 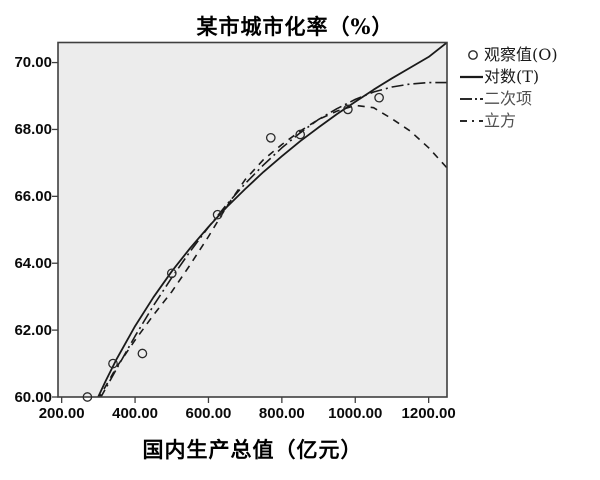 I want to click on x-tick-label: 600.00, so click(x=208, y=413).